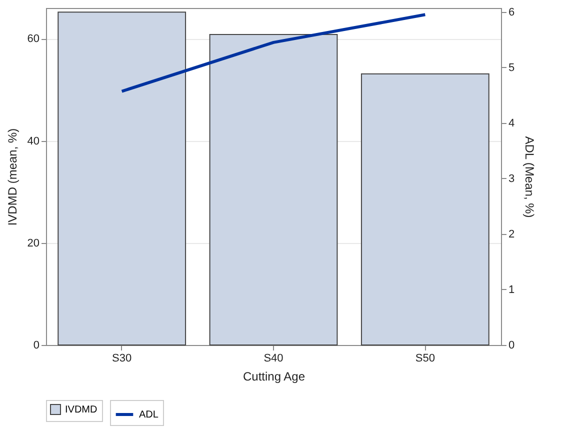  I want to click on x-axis-title: Cutting Age, so click(274, 377).